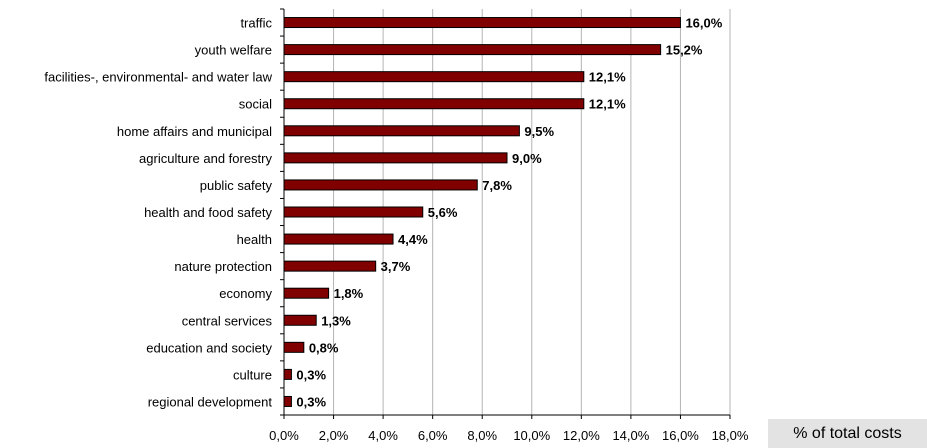 This screenshot has width=927, height=448. Describe the element at coordinates (630, 435) in the screenshot. I see `x-tick-label: 14,0%` at that location.